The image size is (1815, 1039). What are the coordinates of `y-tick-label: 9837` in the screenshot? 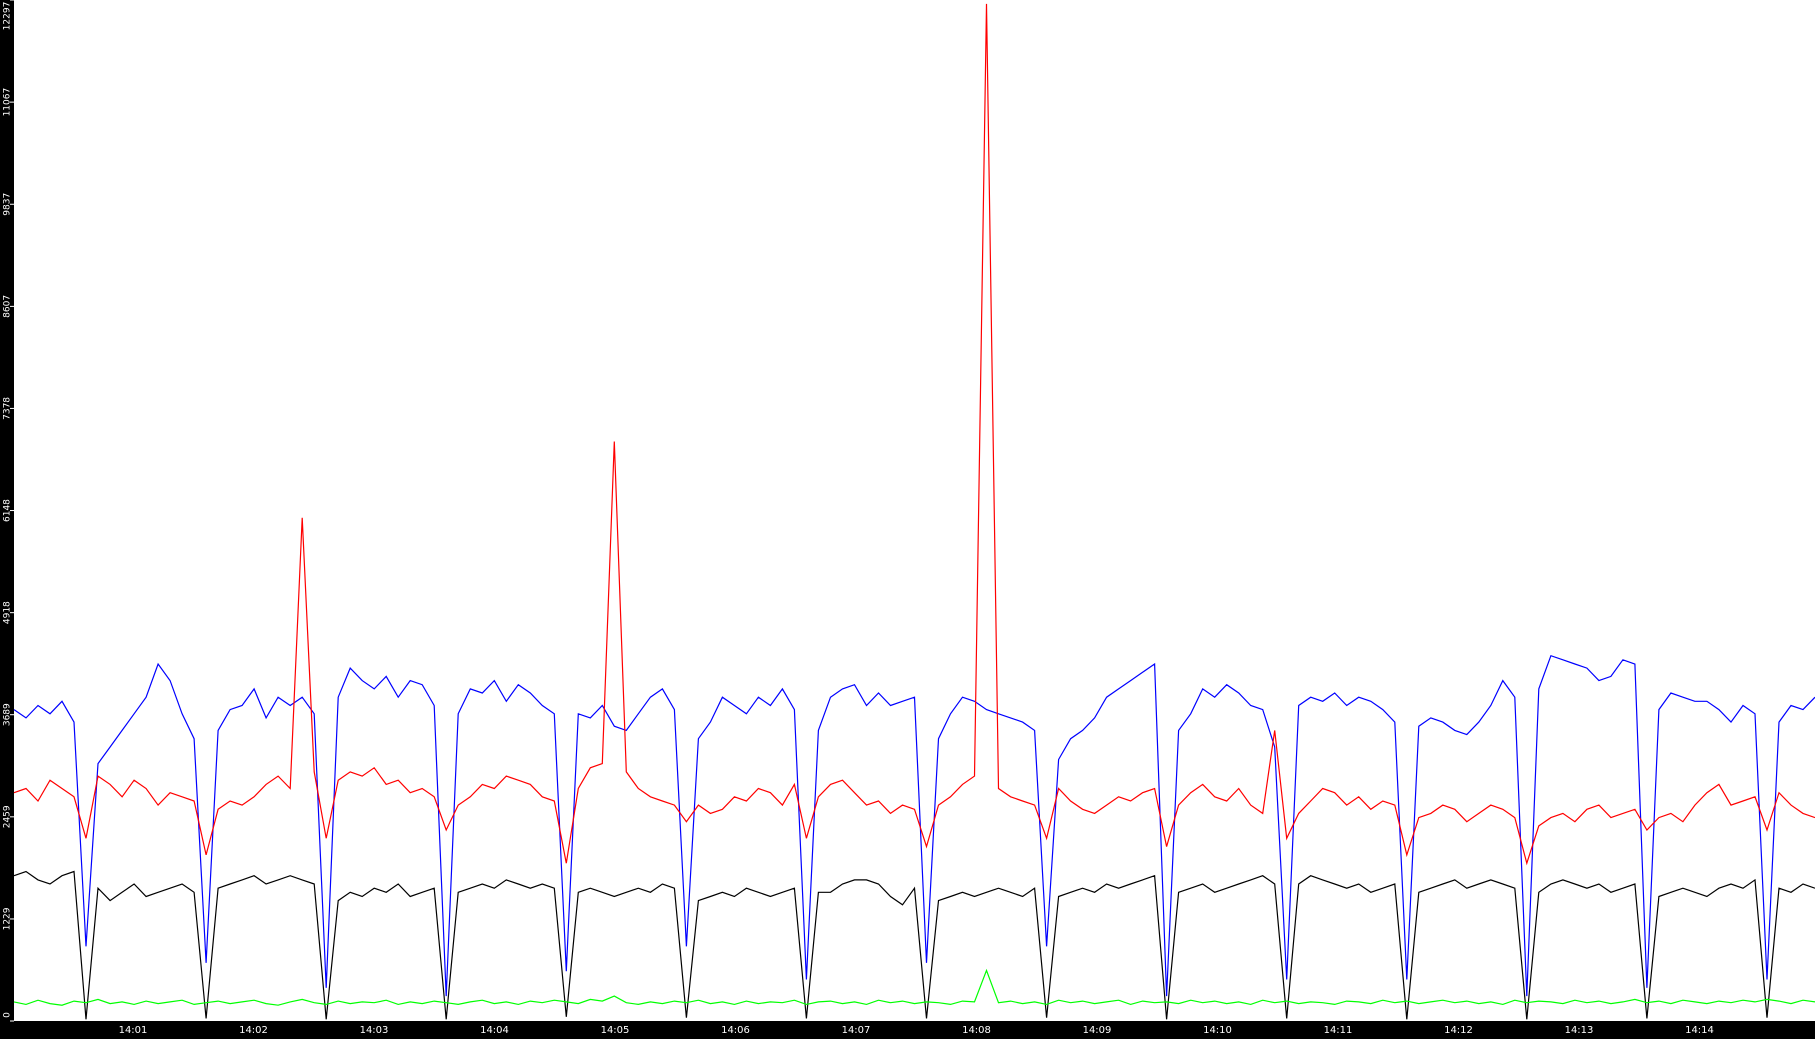 It's located at (8, 204).